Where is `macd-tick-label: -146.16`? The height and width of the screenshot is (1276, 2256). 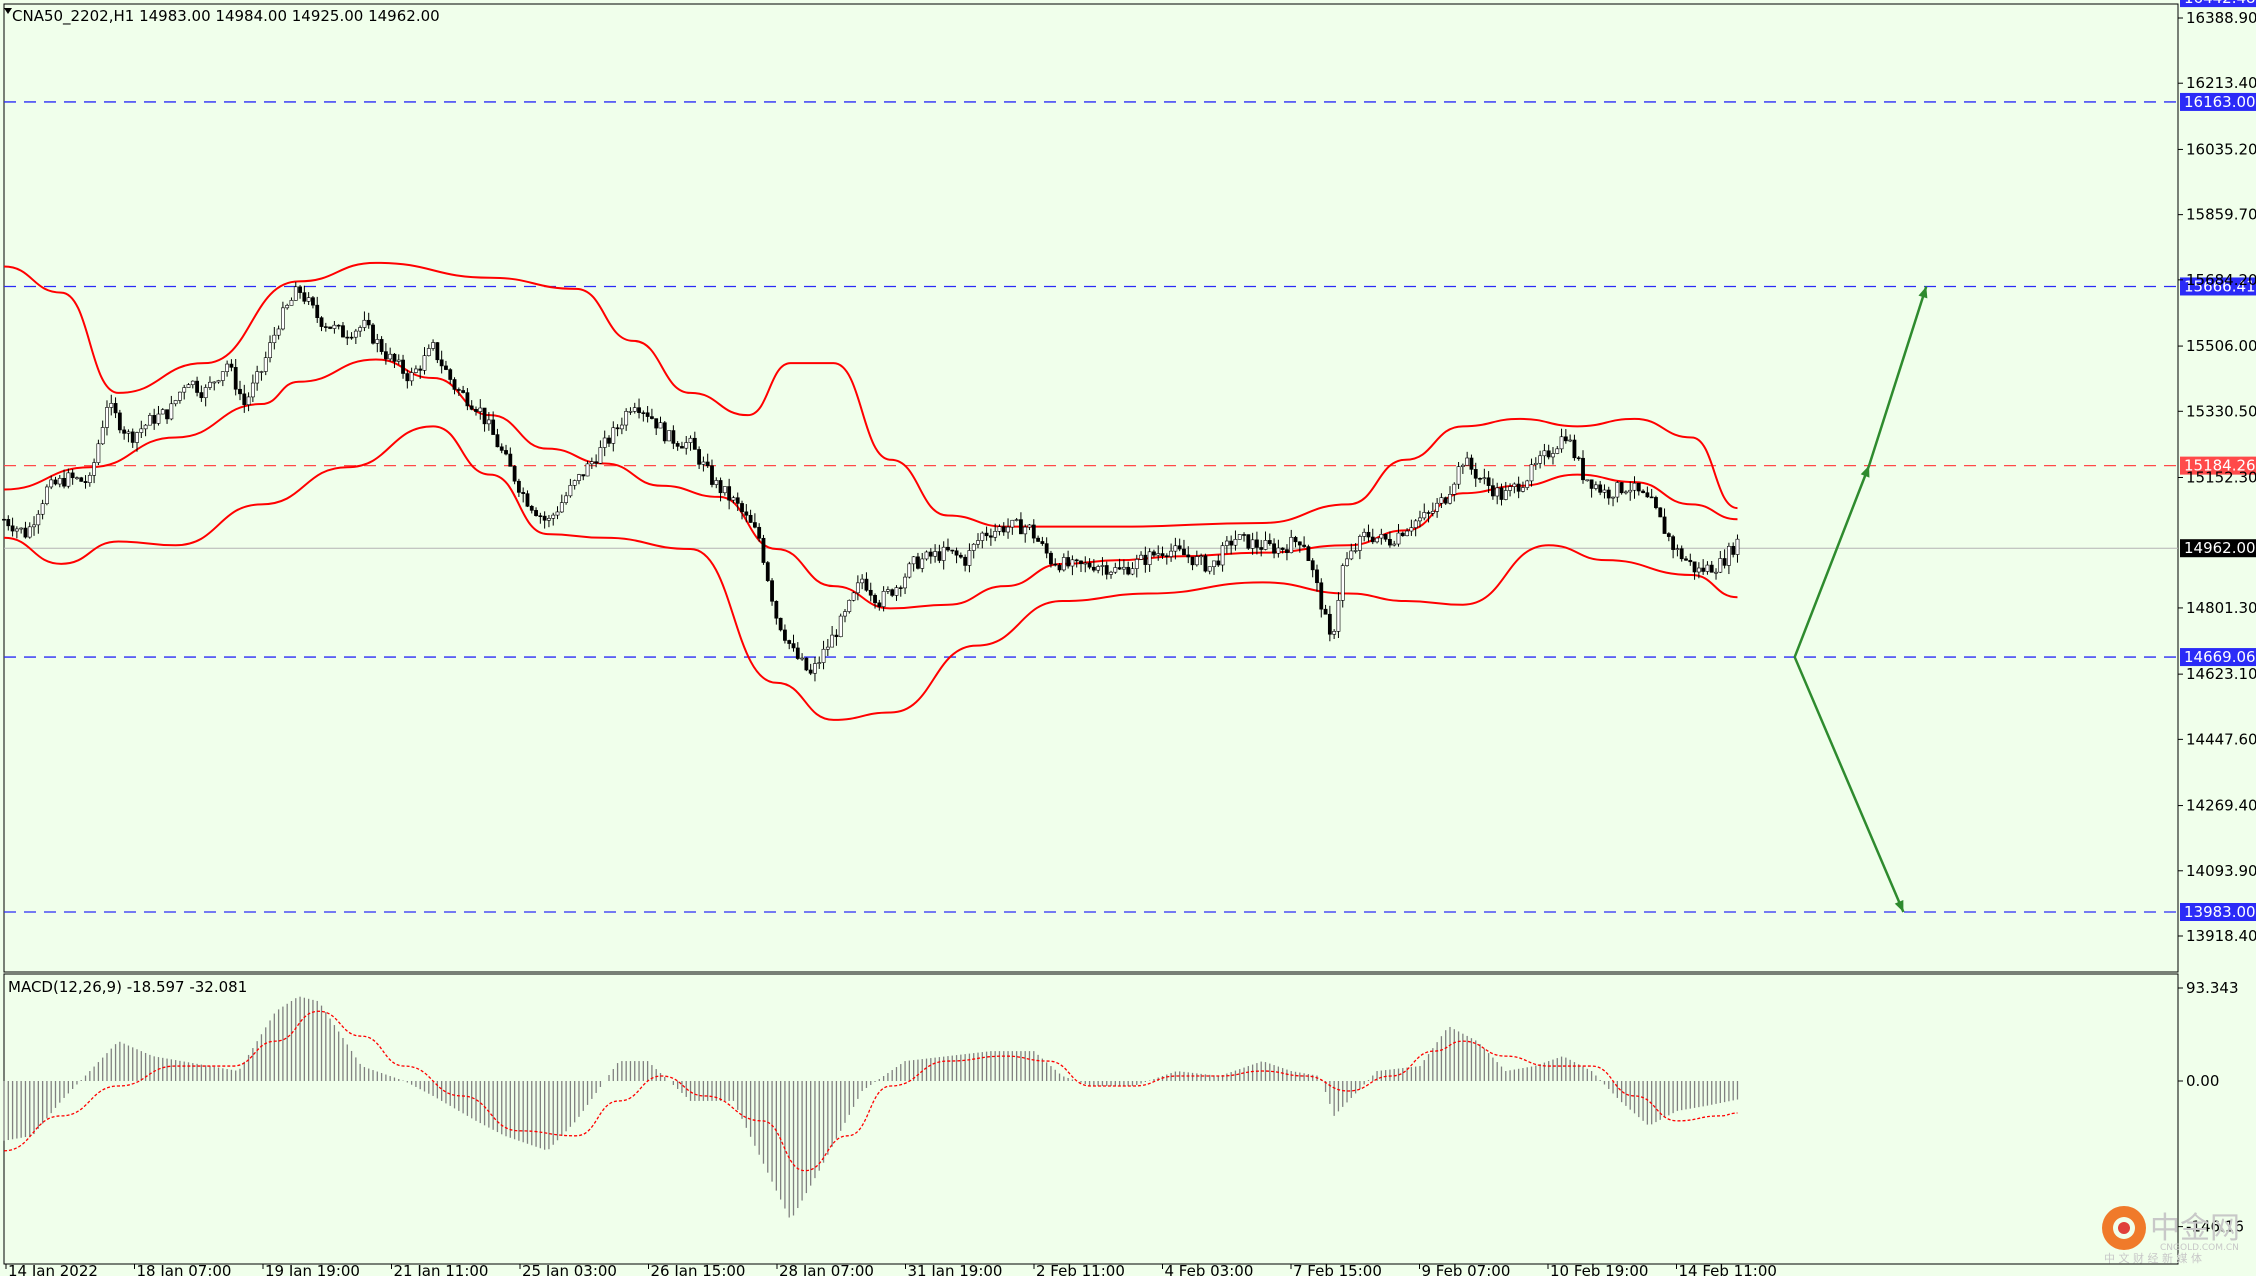 macd-tick-label: -146.16 is located at coordinates (2215, 1227).